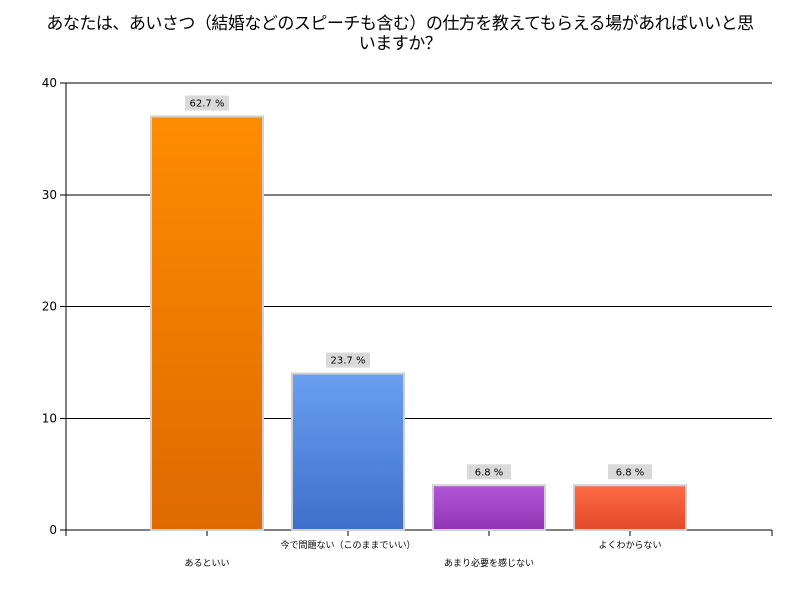 Image resolution: width=800 pixels, height=600 pixels. What do you see at coordinates (49, 418) in the screenshot?
I see `y-tick-label-10: 10` at bounding box center [49, 418].